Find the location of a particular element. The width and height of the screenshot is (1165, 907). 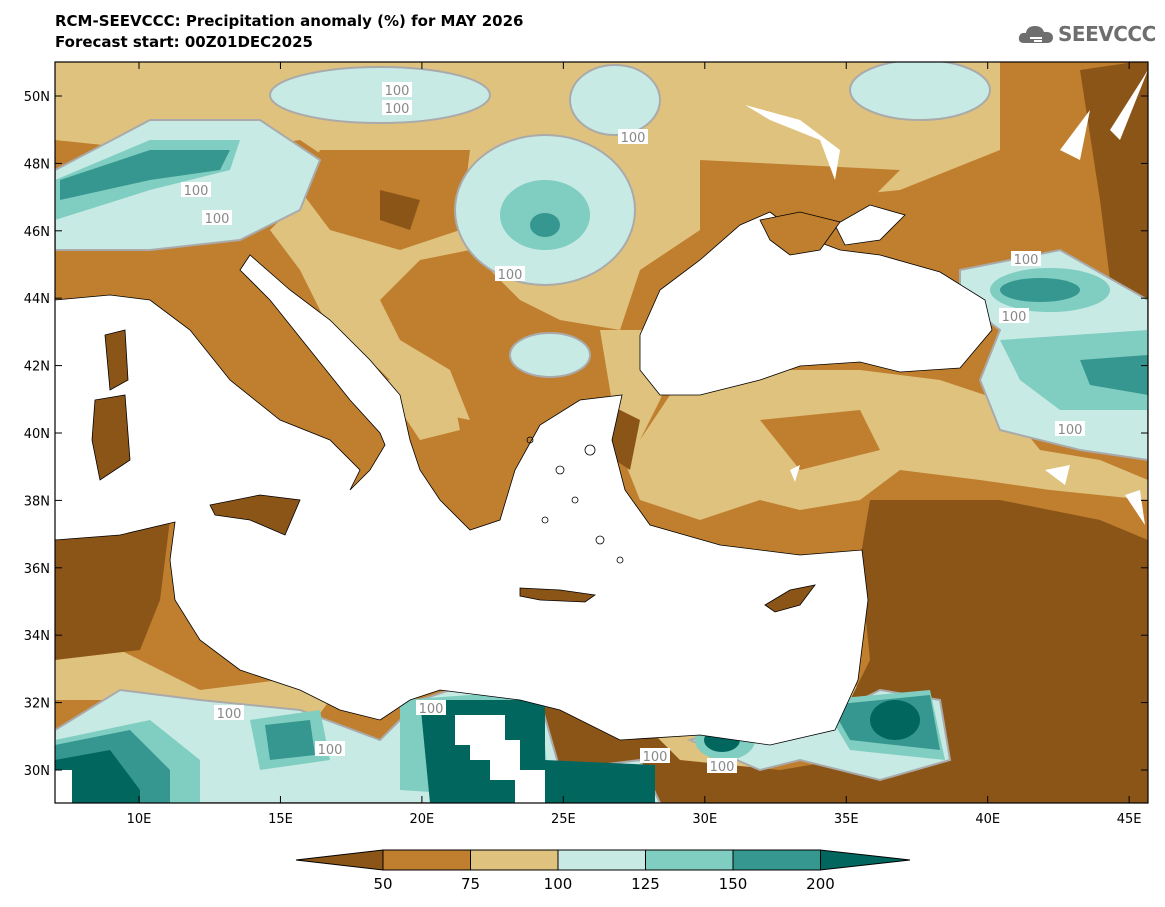

lon-tick-label: 10E is located at coordinates (139, 819).